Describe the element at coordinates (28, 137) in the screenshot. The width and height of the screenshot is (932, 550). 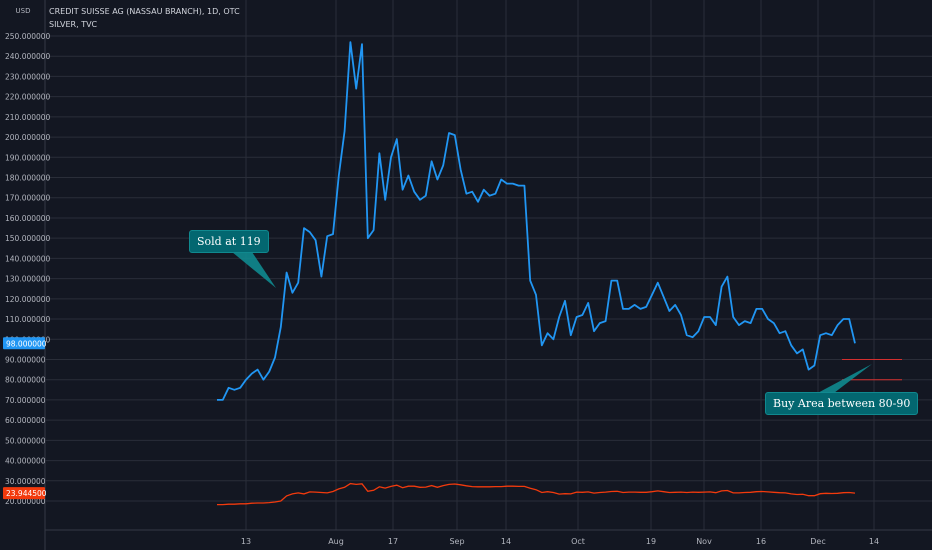
I see `y-tick-label: 200.000000` at that location.